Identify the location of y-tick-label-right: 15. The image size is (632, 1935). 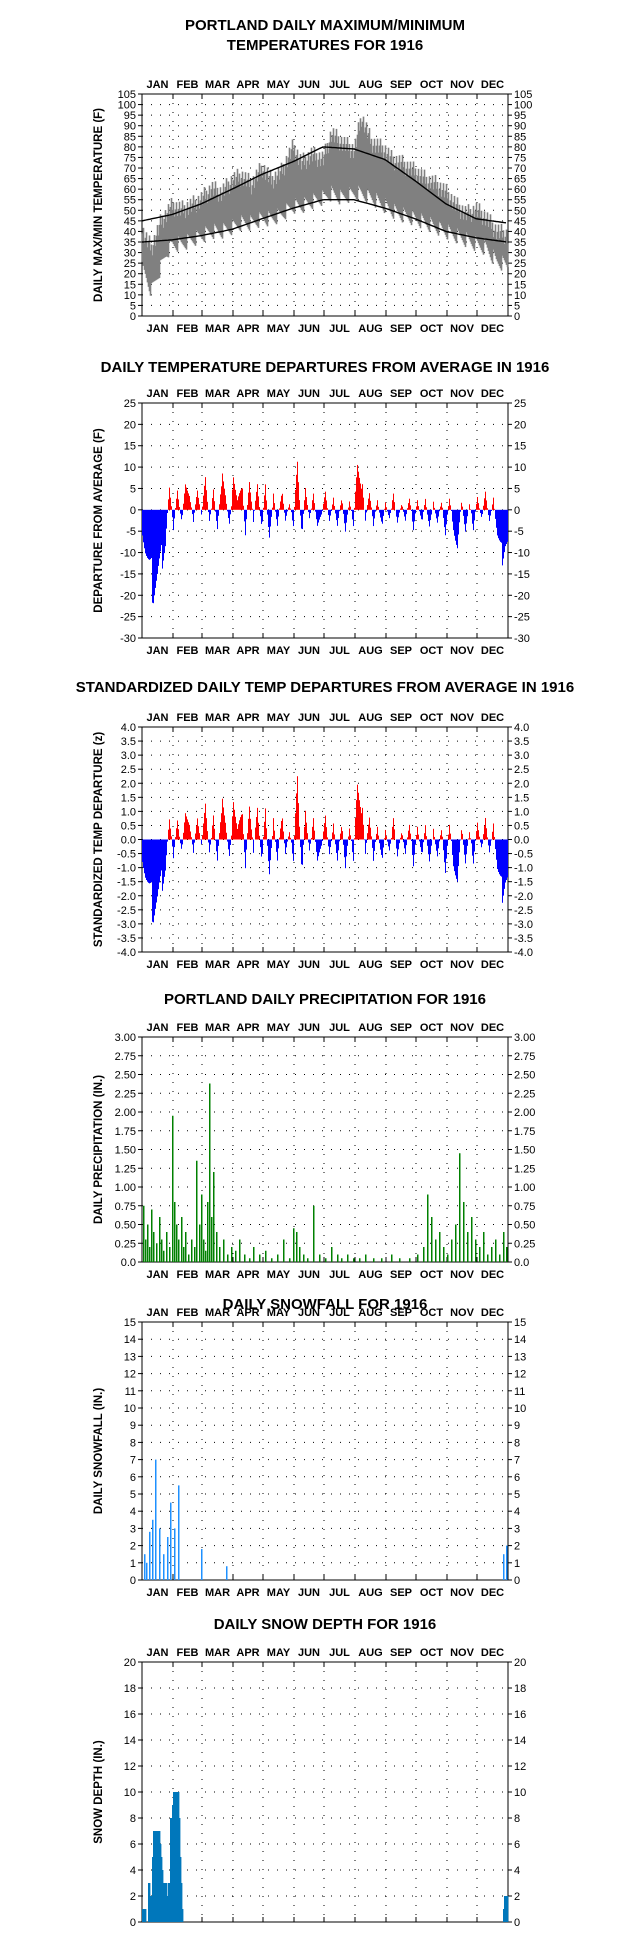
(520, 447).